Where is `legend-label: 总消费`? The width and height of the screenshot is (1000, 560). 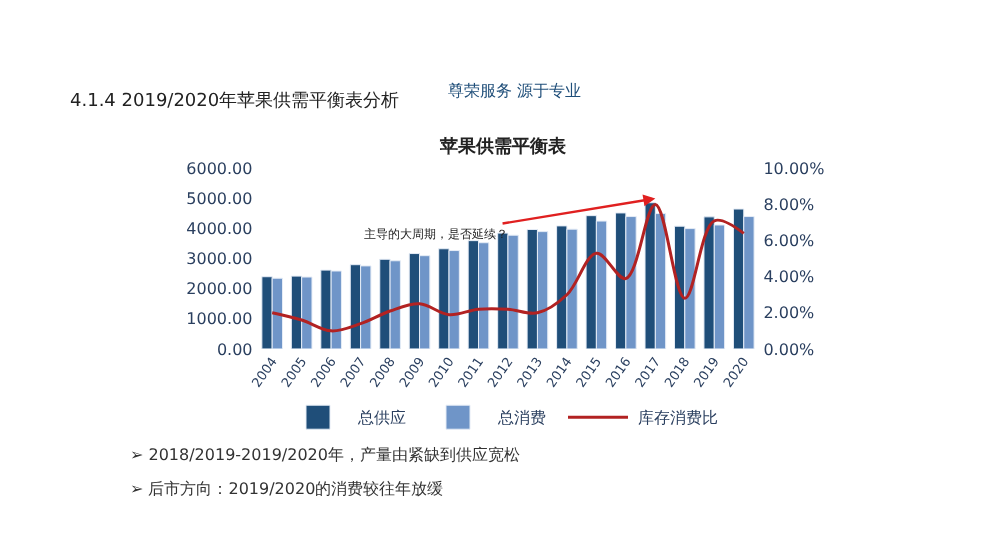 legend-label: 总消费 is located at coordinates (521, 418).